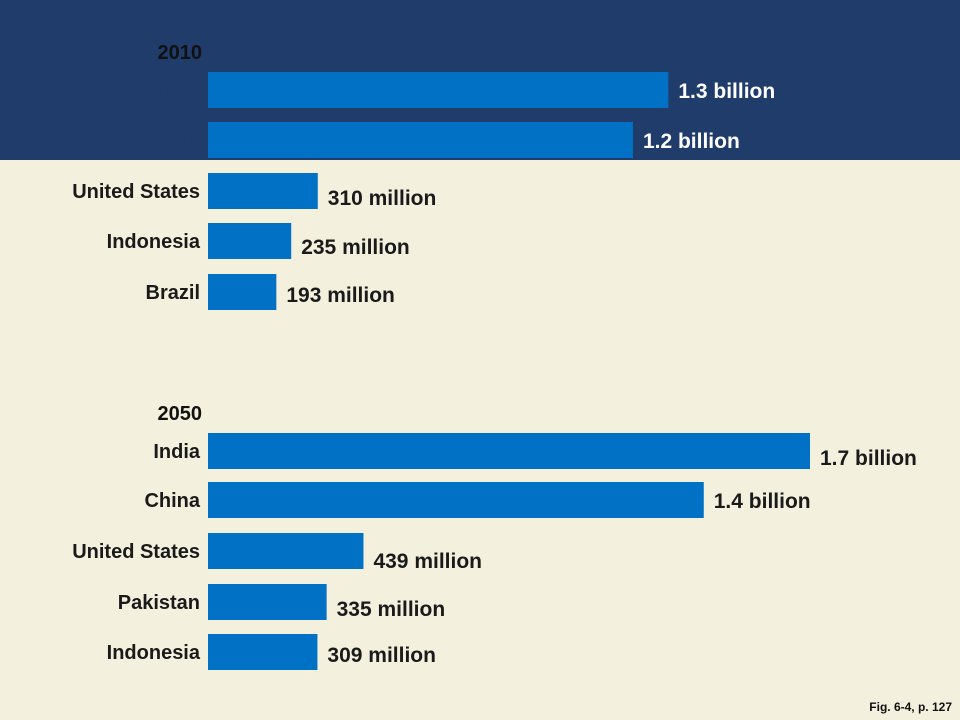 The height and width of the screenshot is (720, 960). Describe the element at coordinates (355, 247) in the screenshot. I see `value-label: 235 million` at that location.